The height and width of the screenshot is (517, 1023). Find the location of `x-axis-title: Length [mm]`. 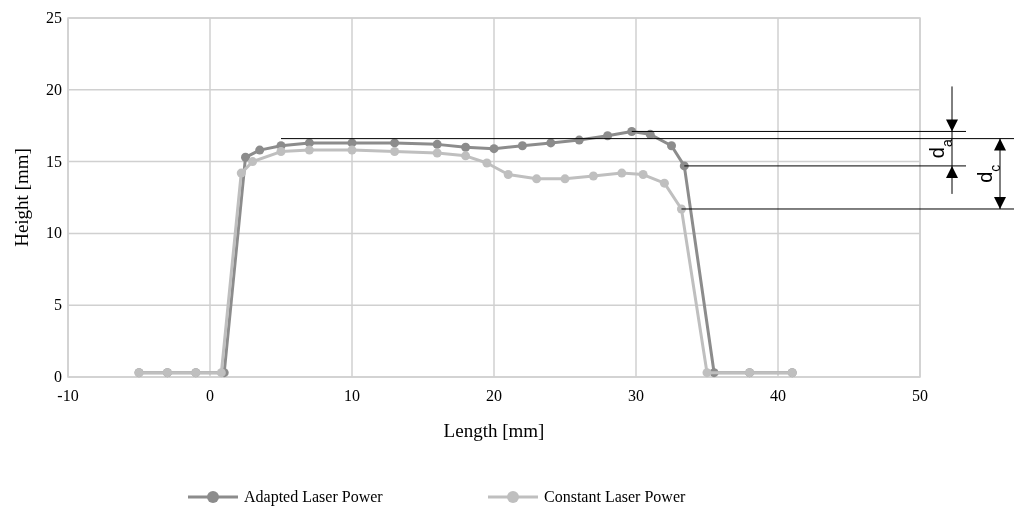

x-axis-title: Length [mm] is located at coordinates (494, 430).